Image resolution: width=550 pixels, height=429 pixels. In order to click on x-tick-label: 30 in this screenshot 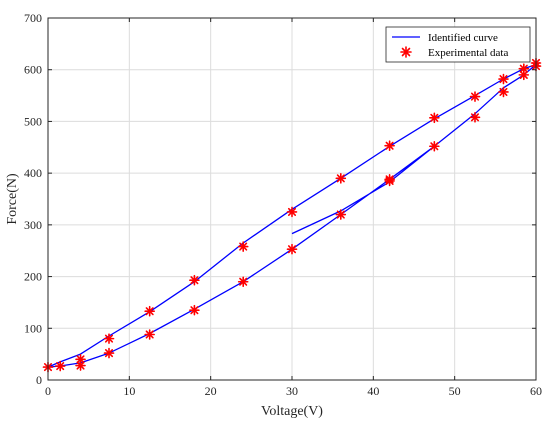, I will do `click(292, 391)`.